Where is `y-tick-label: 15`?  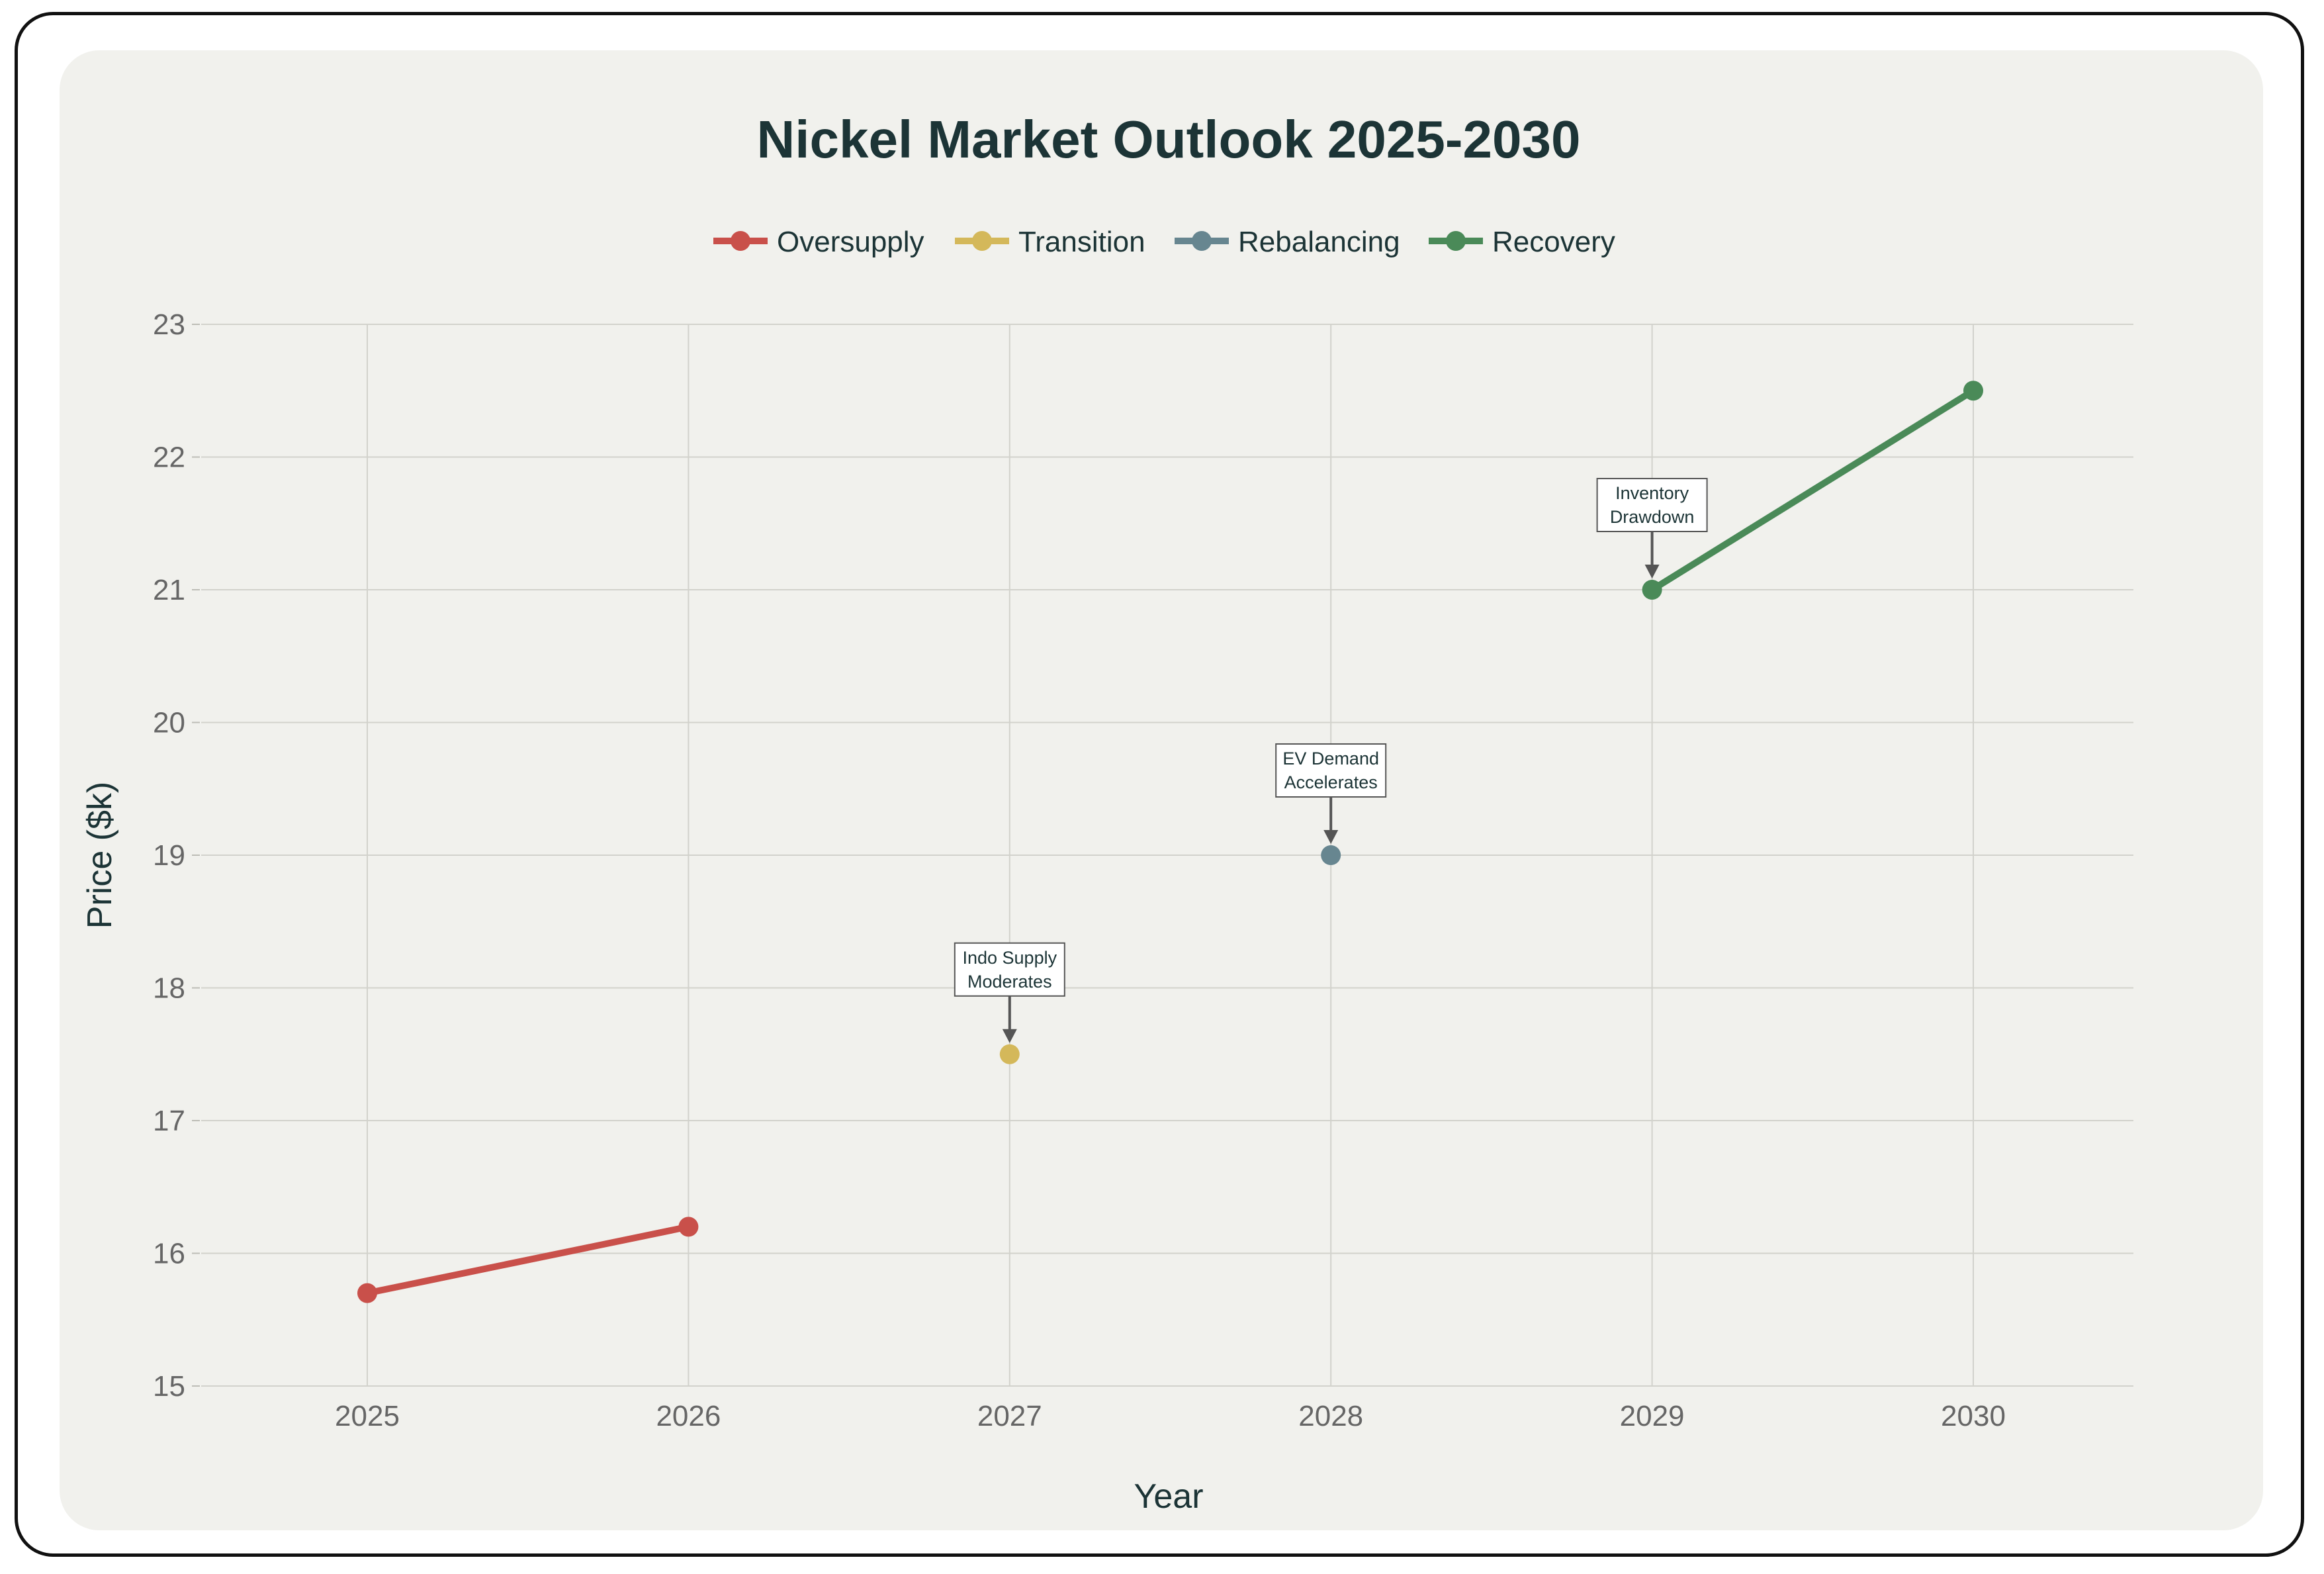
y-tick-label: 15 is located at coordinates (169, 1386).